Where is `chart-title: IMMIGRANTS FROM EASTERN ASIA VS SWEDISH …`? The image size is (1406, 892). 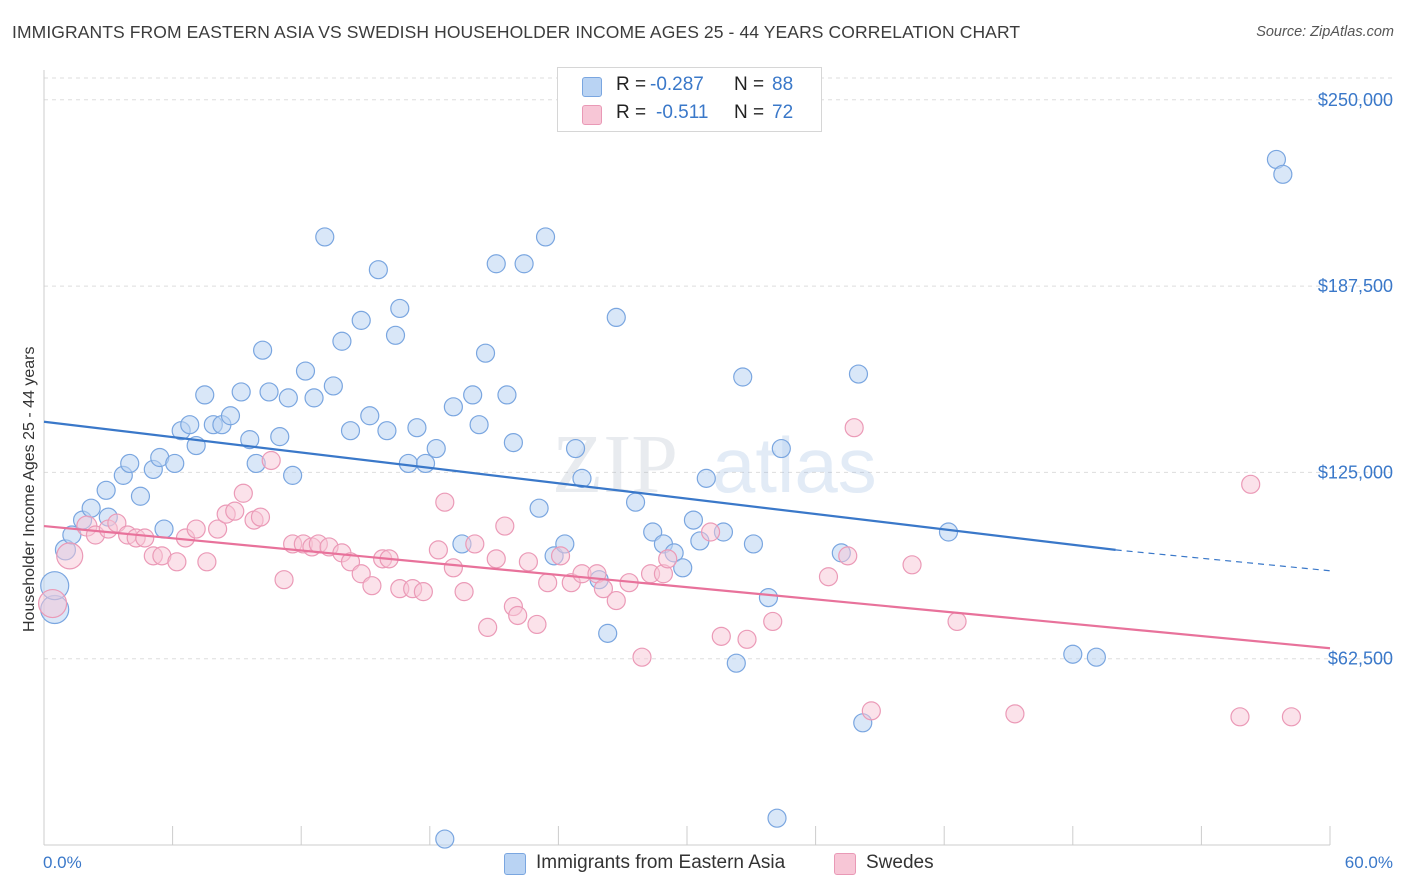
chart-title: IMMIGRANTS FROM EASTERN ASIA VS SWEDISH … is located at coordinates (516, 32).